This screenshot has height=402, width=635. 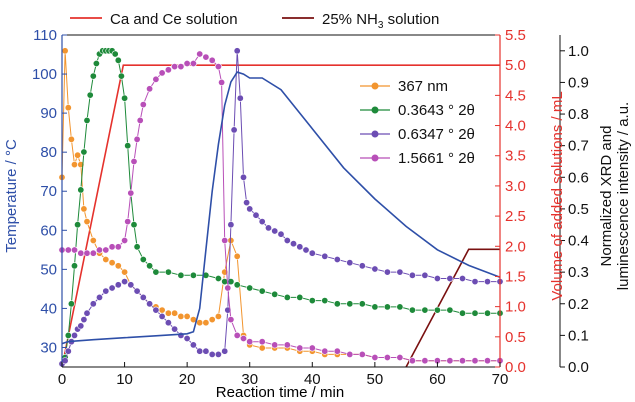 What do you see at coordinates (48, 269) in the screenshot?
I see `y-left-tick-label: 50` at bounding box center [48, 269].